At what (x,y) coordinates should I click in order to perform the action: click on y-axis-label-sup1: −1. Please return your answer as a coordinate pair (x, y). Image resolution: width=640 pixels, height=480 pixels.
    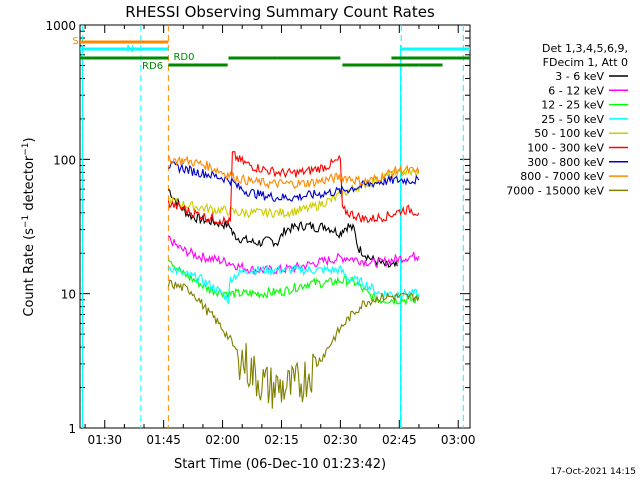
    Looking at the image, I should click on (26, 221).